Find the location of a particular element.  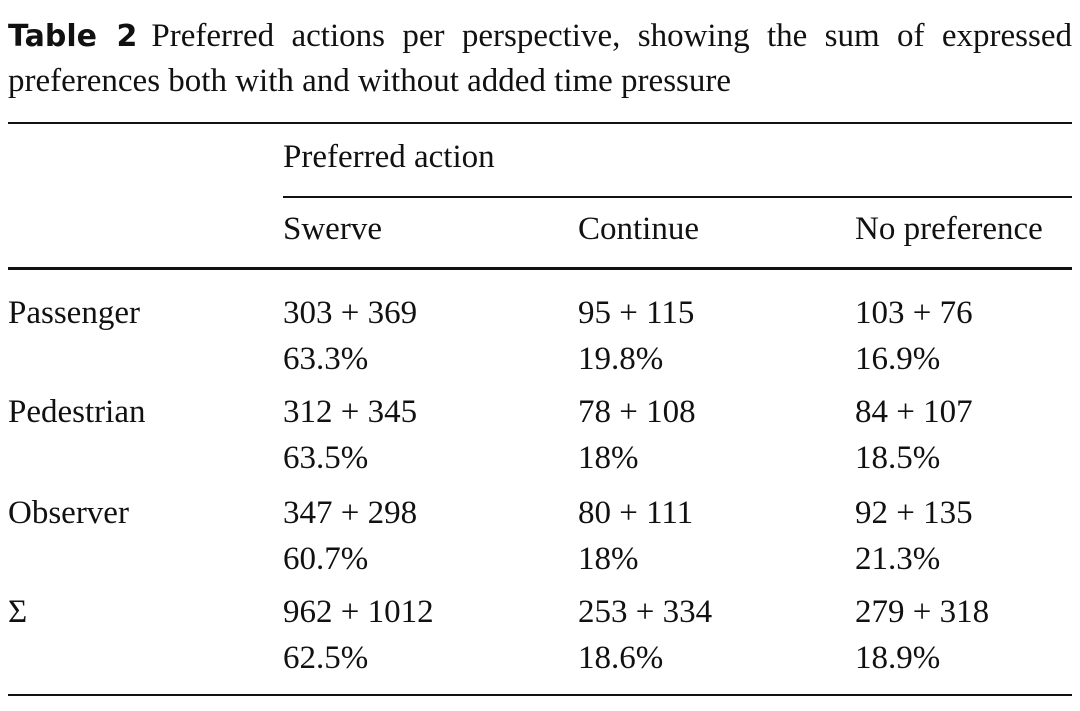

cell-percent: 63.5% is located at coordinates (326, 458).